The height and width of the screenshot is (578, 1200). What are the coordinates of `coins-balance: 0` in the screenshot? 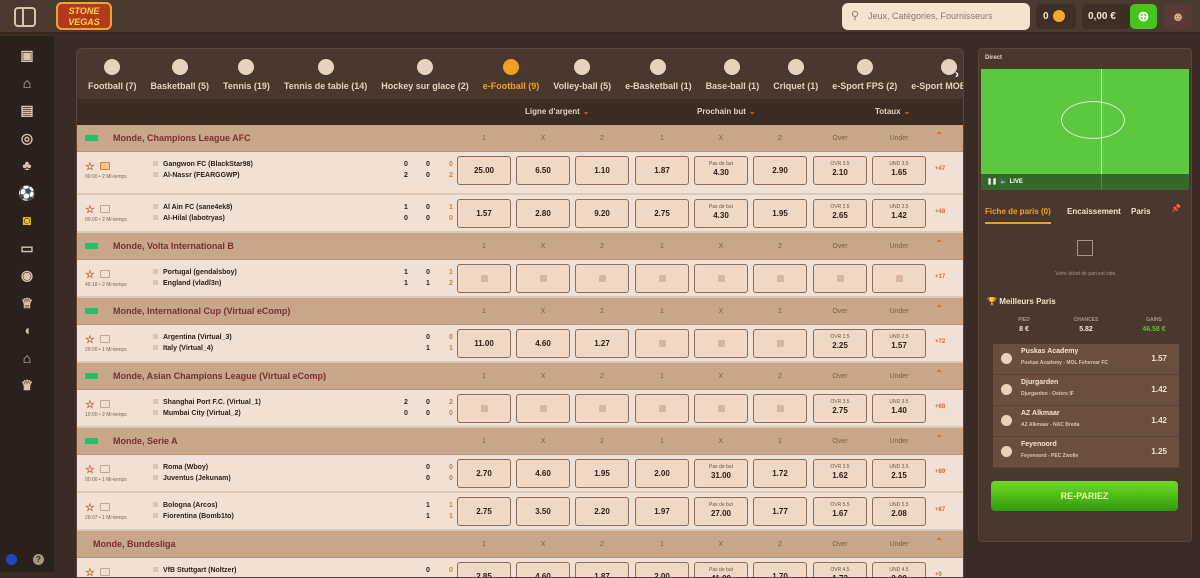 It's located at (1056, 16).